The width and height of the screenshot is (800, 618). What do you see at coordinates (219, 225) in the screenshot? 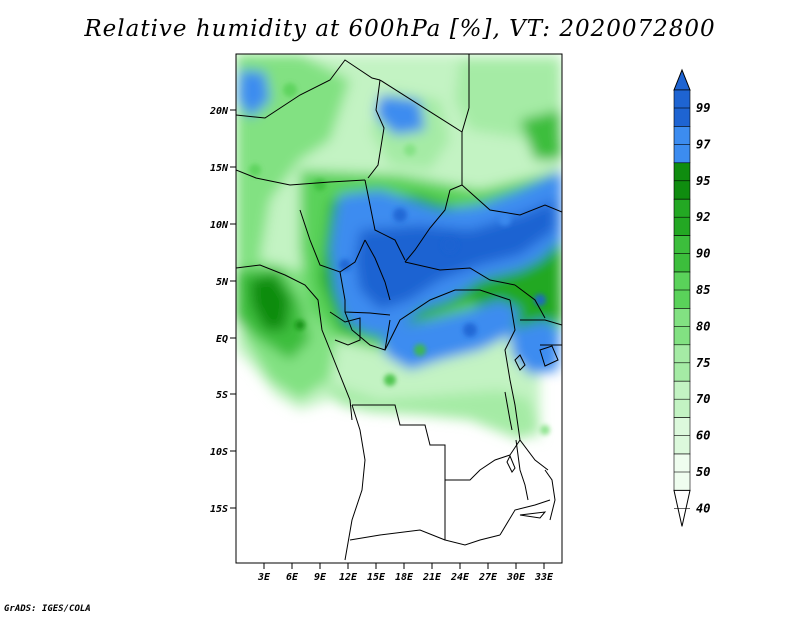
I see `lat-label: 10N` at bounding box center [219, 225].